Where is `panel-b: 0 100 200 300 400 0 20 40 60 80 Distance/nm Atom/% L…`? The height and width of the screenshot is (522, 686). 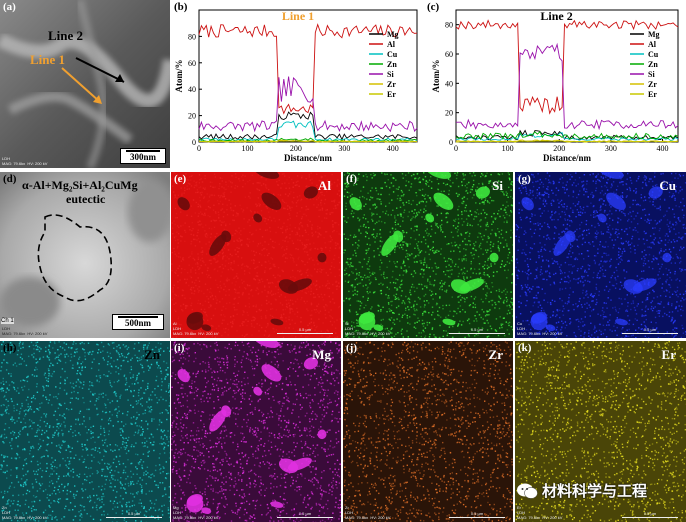 panel-b: 0 100 200 300 400 0 20 40 60 80 Distance/nm Atom/% L… is located at coordinates (297, 84).